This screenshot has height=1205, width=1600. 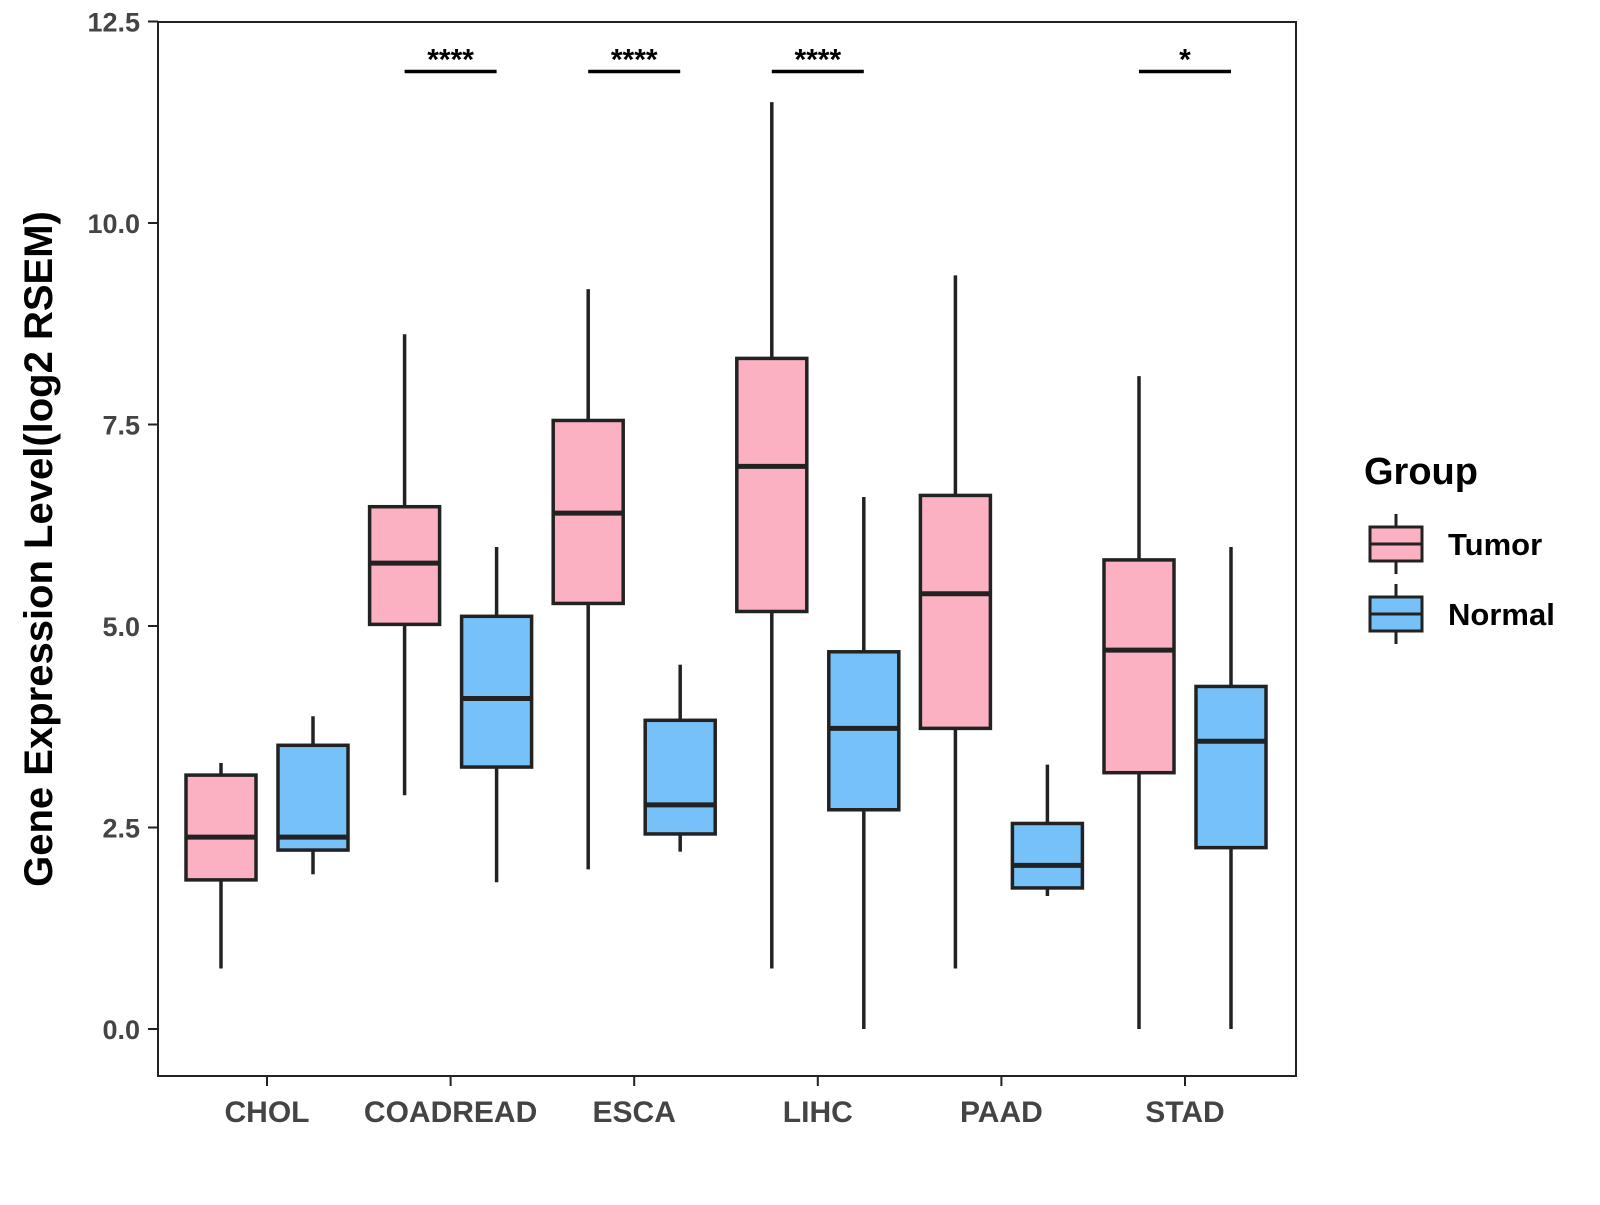 I want to click on box-tumor-lihc, so click(x=772, y=535).